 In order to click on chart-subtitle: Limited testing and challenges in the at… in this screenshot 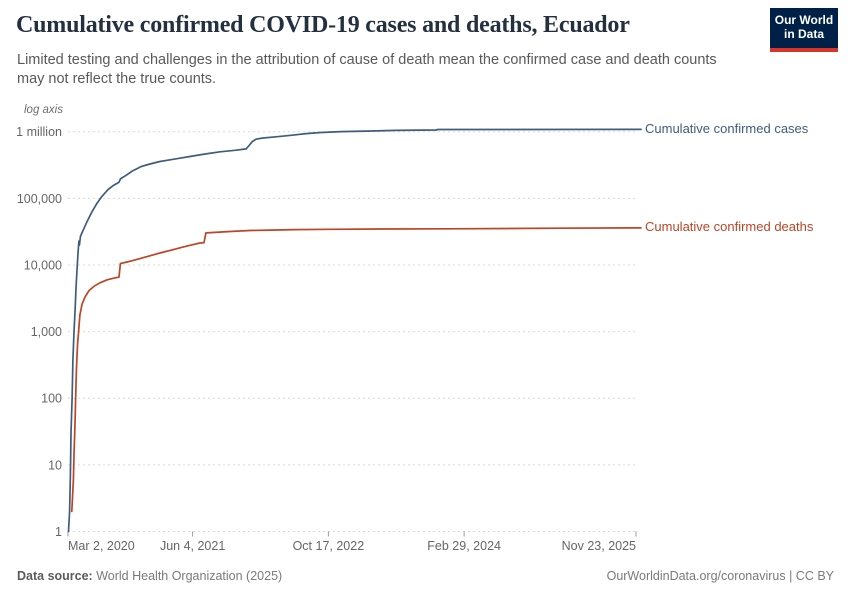, I will do `click(367, 70)`.